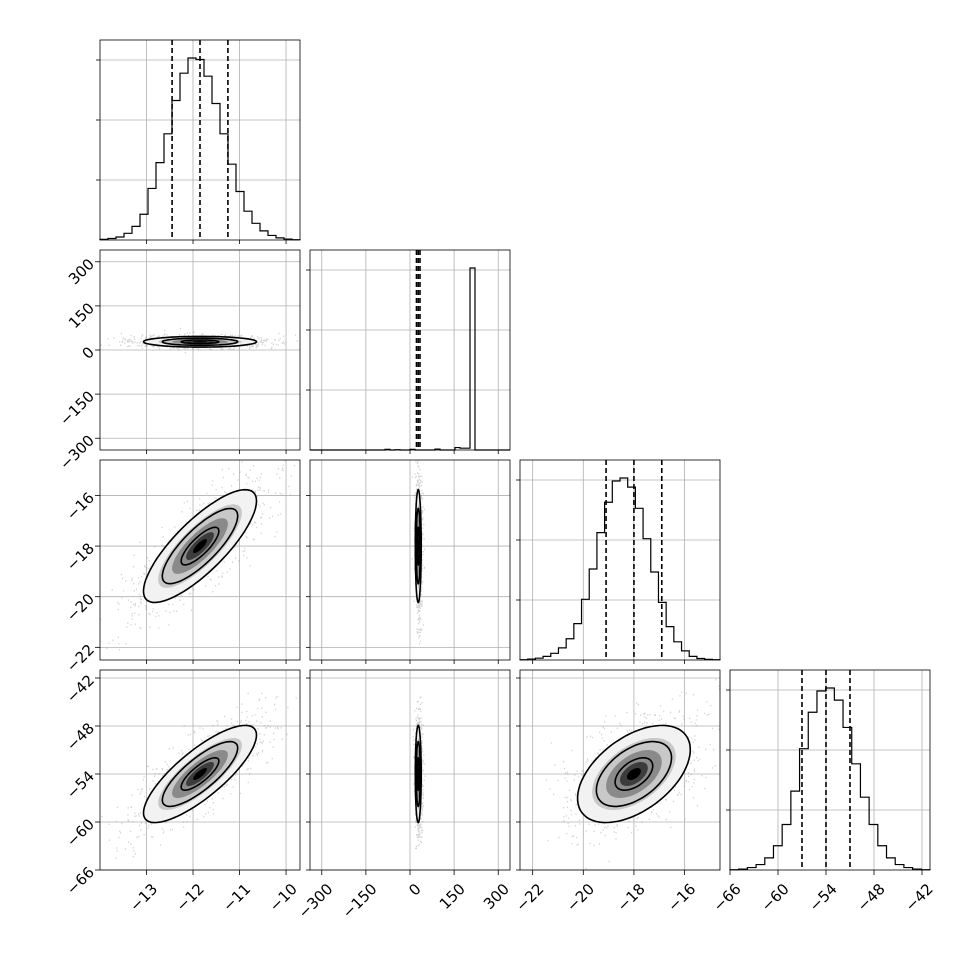  Describe the element at coordinates (80, 658) in the screenshot. I see `y-tick-label-3-0: −22` at that location.